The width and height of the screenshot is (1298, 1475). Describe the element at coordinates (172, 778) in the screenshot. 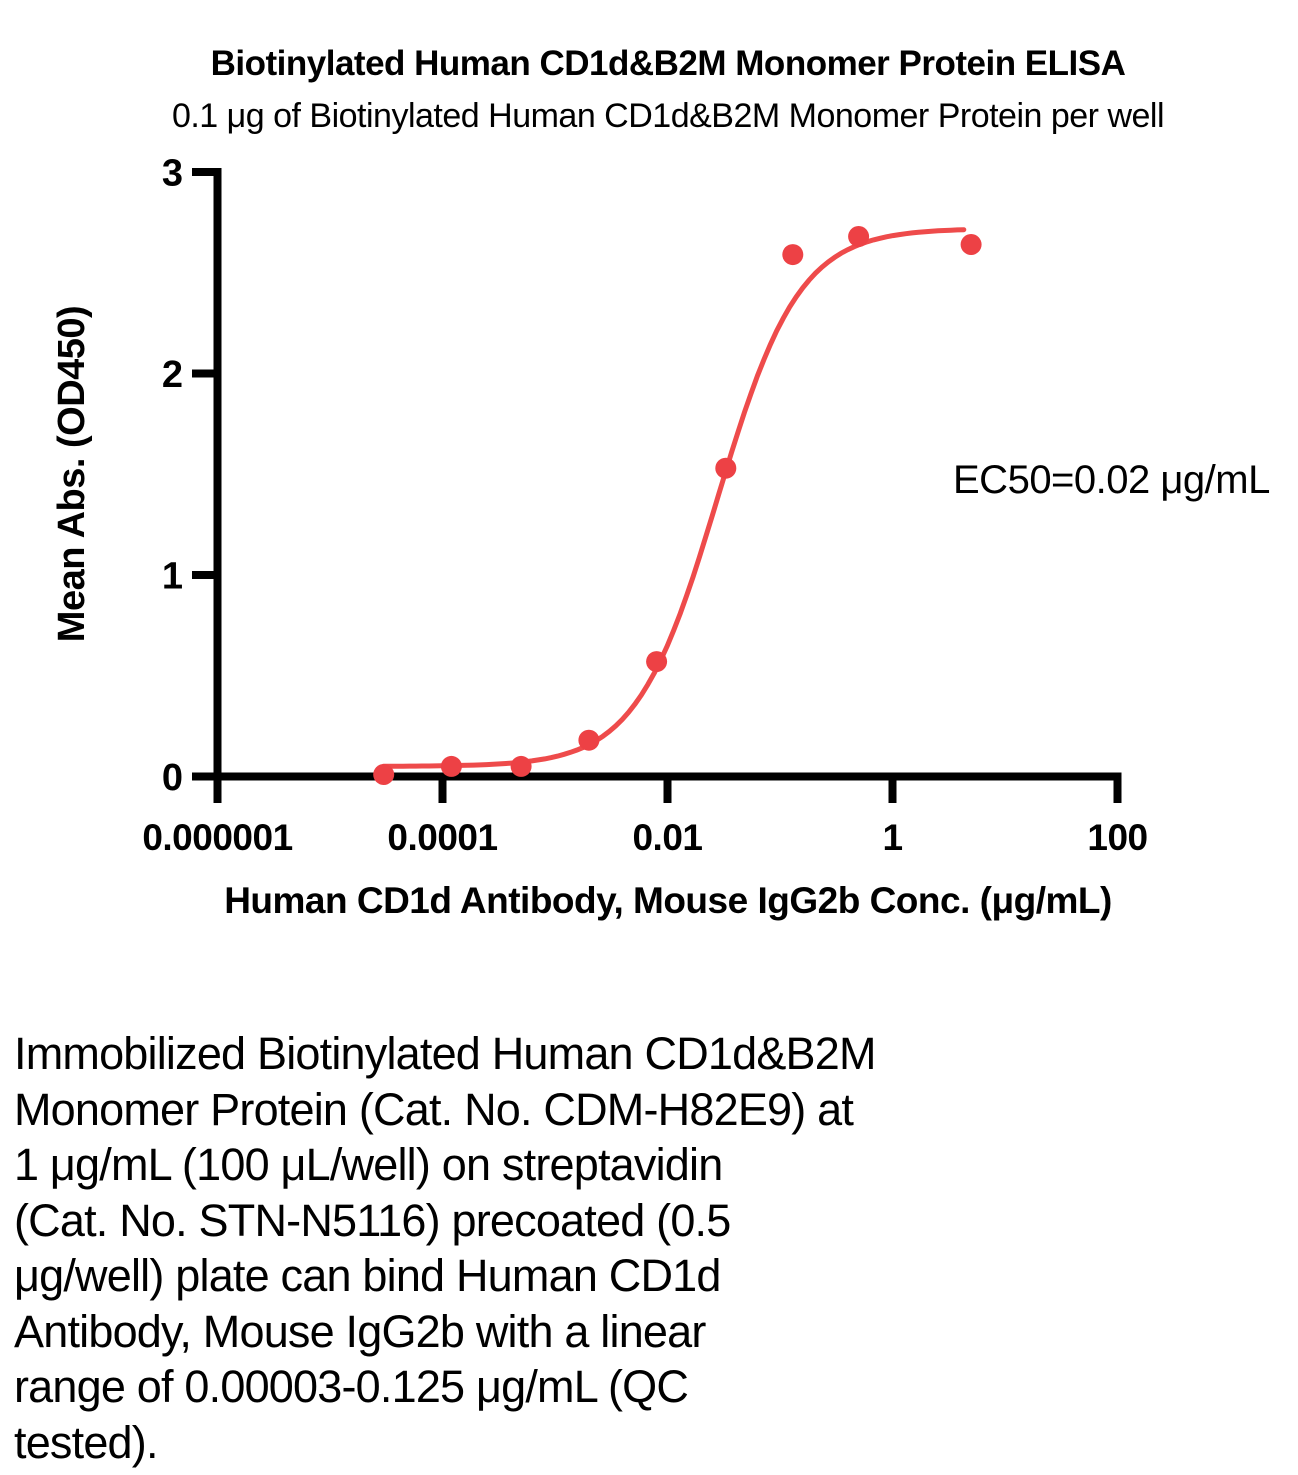

I see `y-tick-label: 0` at that location.